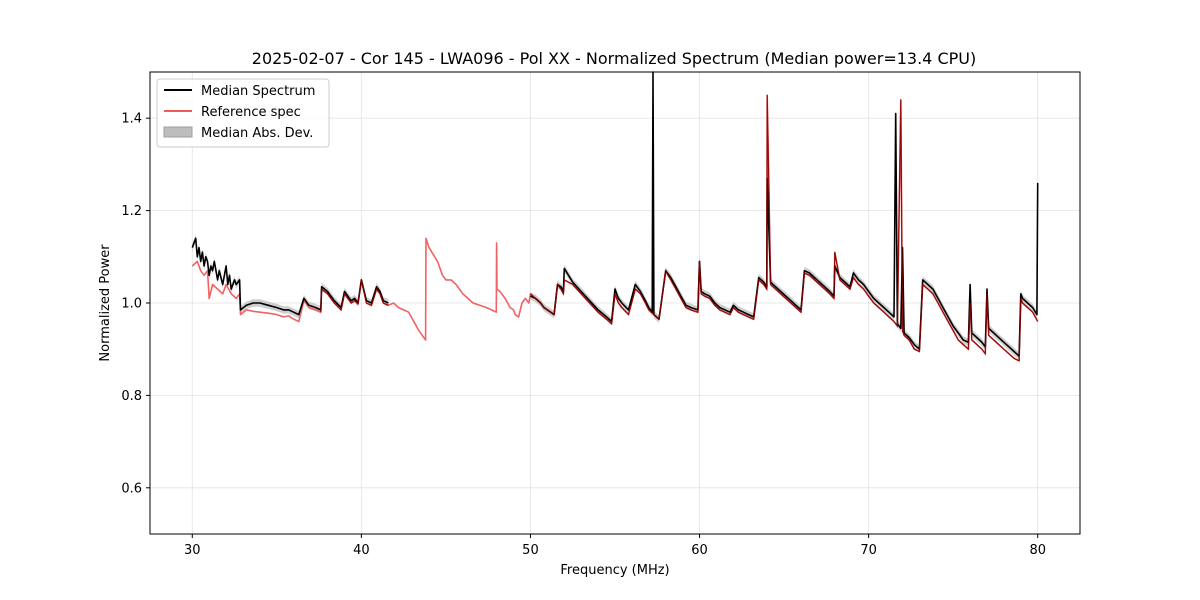 The width and height of the screenshot is (1200, 600). Describe the element at coordinates (251, 112) in the screenshot. I see `legend-label-reference: Reference spec` at that location.